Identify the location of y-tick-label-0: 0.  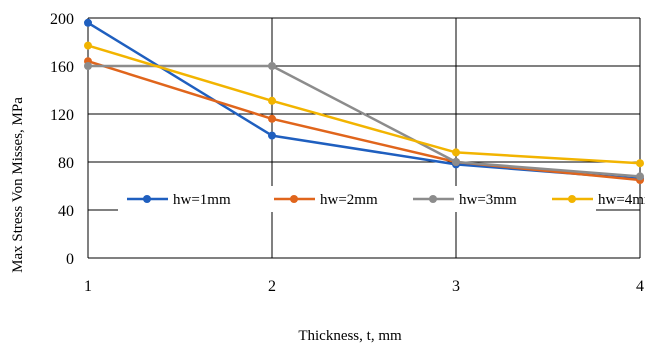
(70, 259).